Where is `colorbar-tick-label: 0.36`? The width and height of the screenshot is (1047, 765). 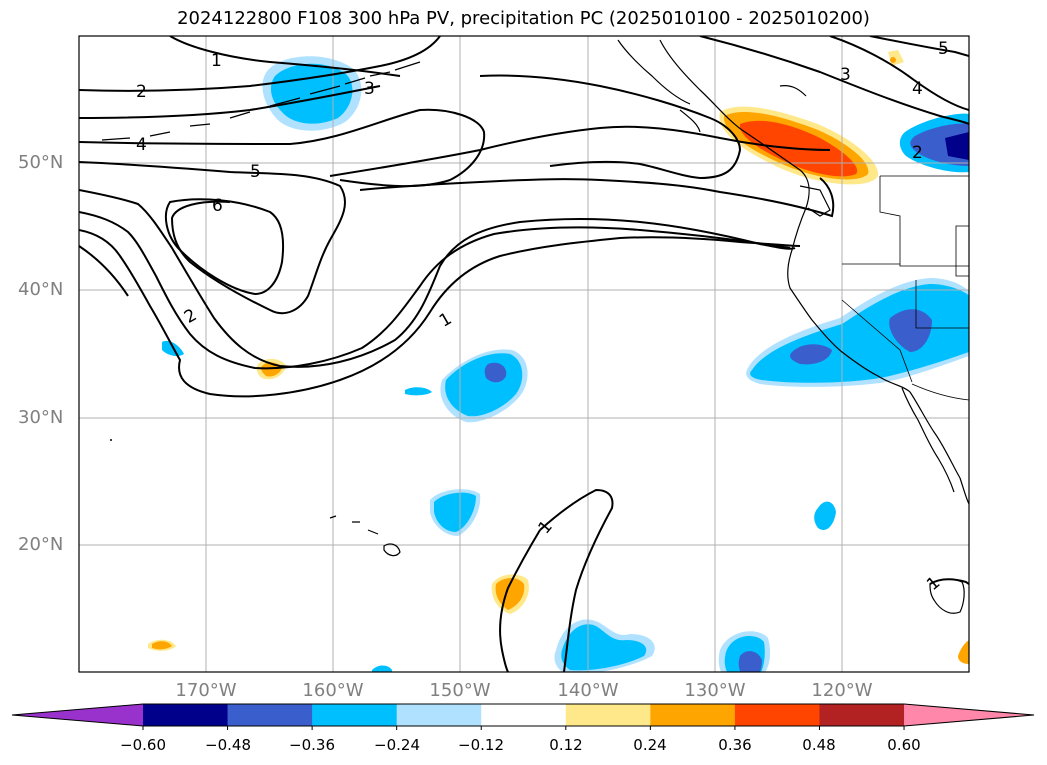 colorbar-tick-label: 0.36 is located at coordinates (735, 745).